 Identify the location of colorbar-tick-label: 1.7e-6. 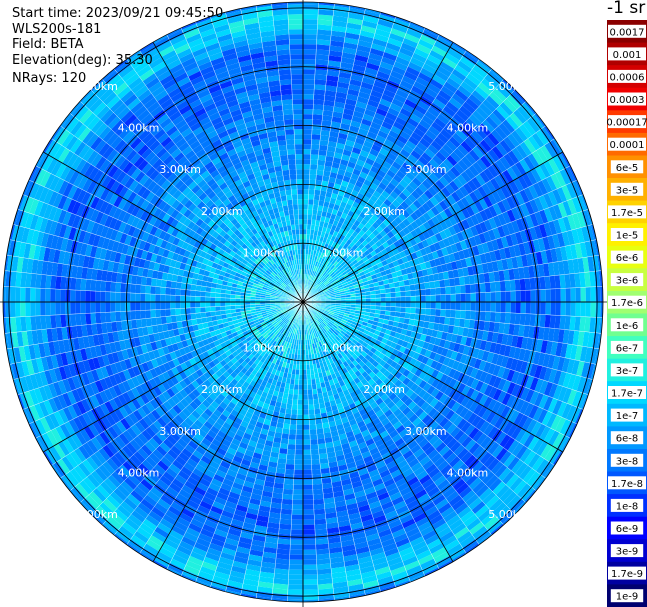
(627, 303).